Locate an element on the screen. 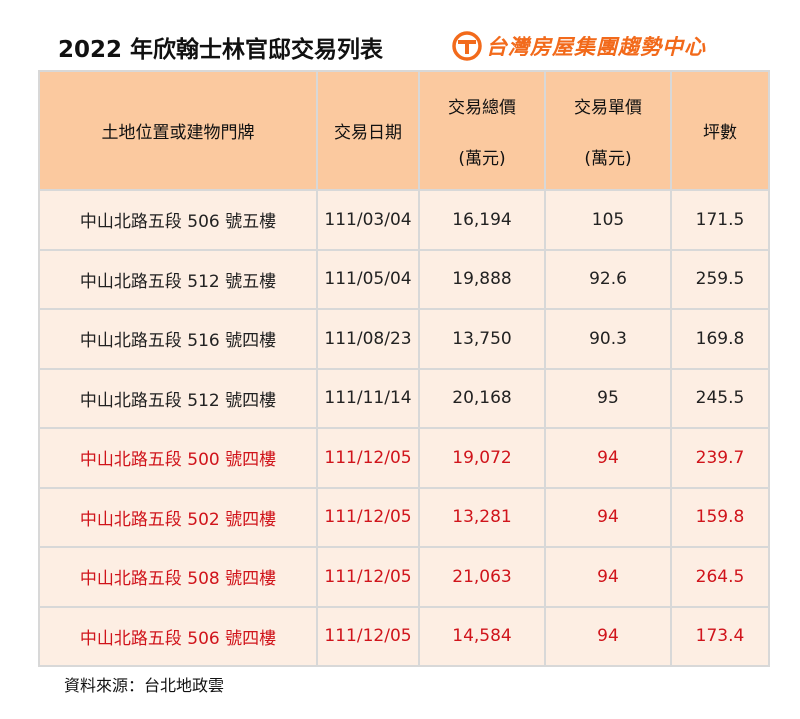  cell-address: 中山北路五段 512 號四樓 is located at coordinates (178, 398).